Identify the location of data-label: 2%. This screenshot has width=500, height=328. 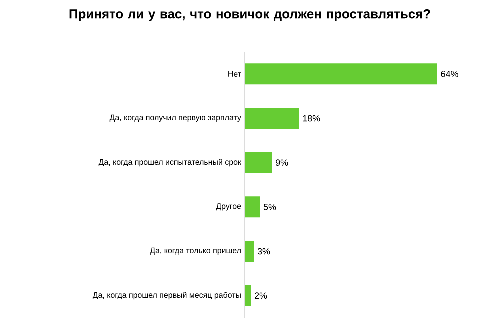
(261, 295).